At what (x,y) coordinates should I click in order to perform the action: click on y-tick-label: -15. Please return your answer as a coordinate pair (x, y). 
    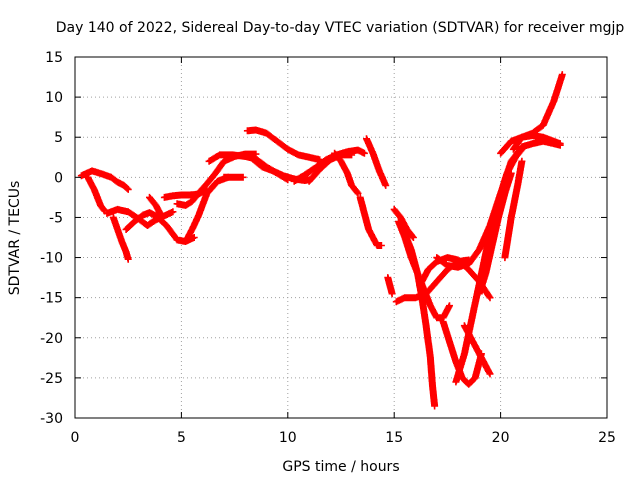
    Looking at the image, I should click on (51, 299).